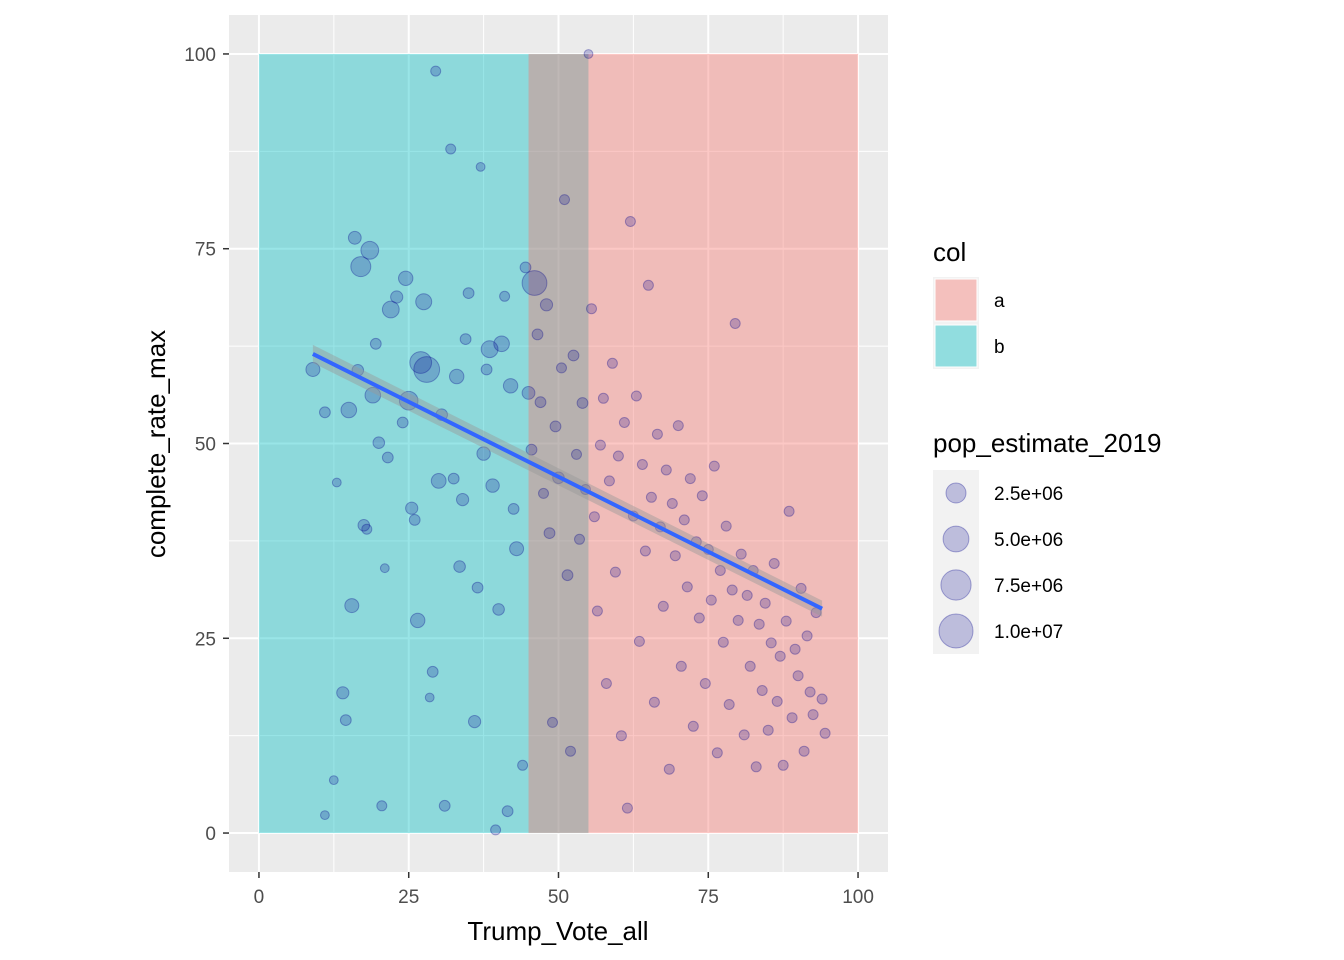 The image size is (1344, 960). Describe the element at coordinates (969, 303) in the screenshot. I see `legend-fill: col a b` at that location.